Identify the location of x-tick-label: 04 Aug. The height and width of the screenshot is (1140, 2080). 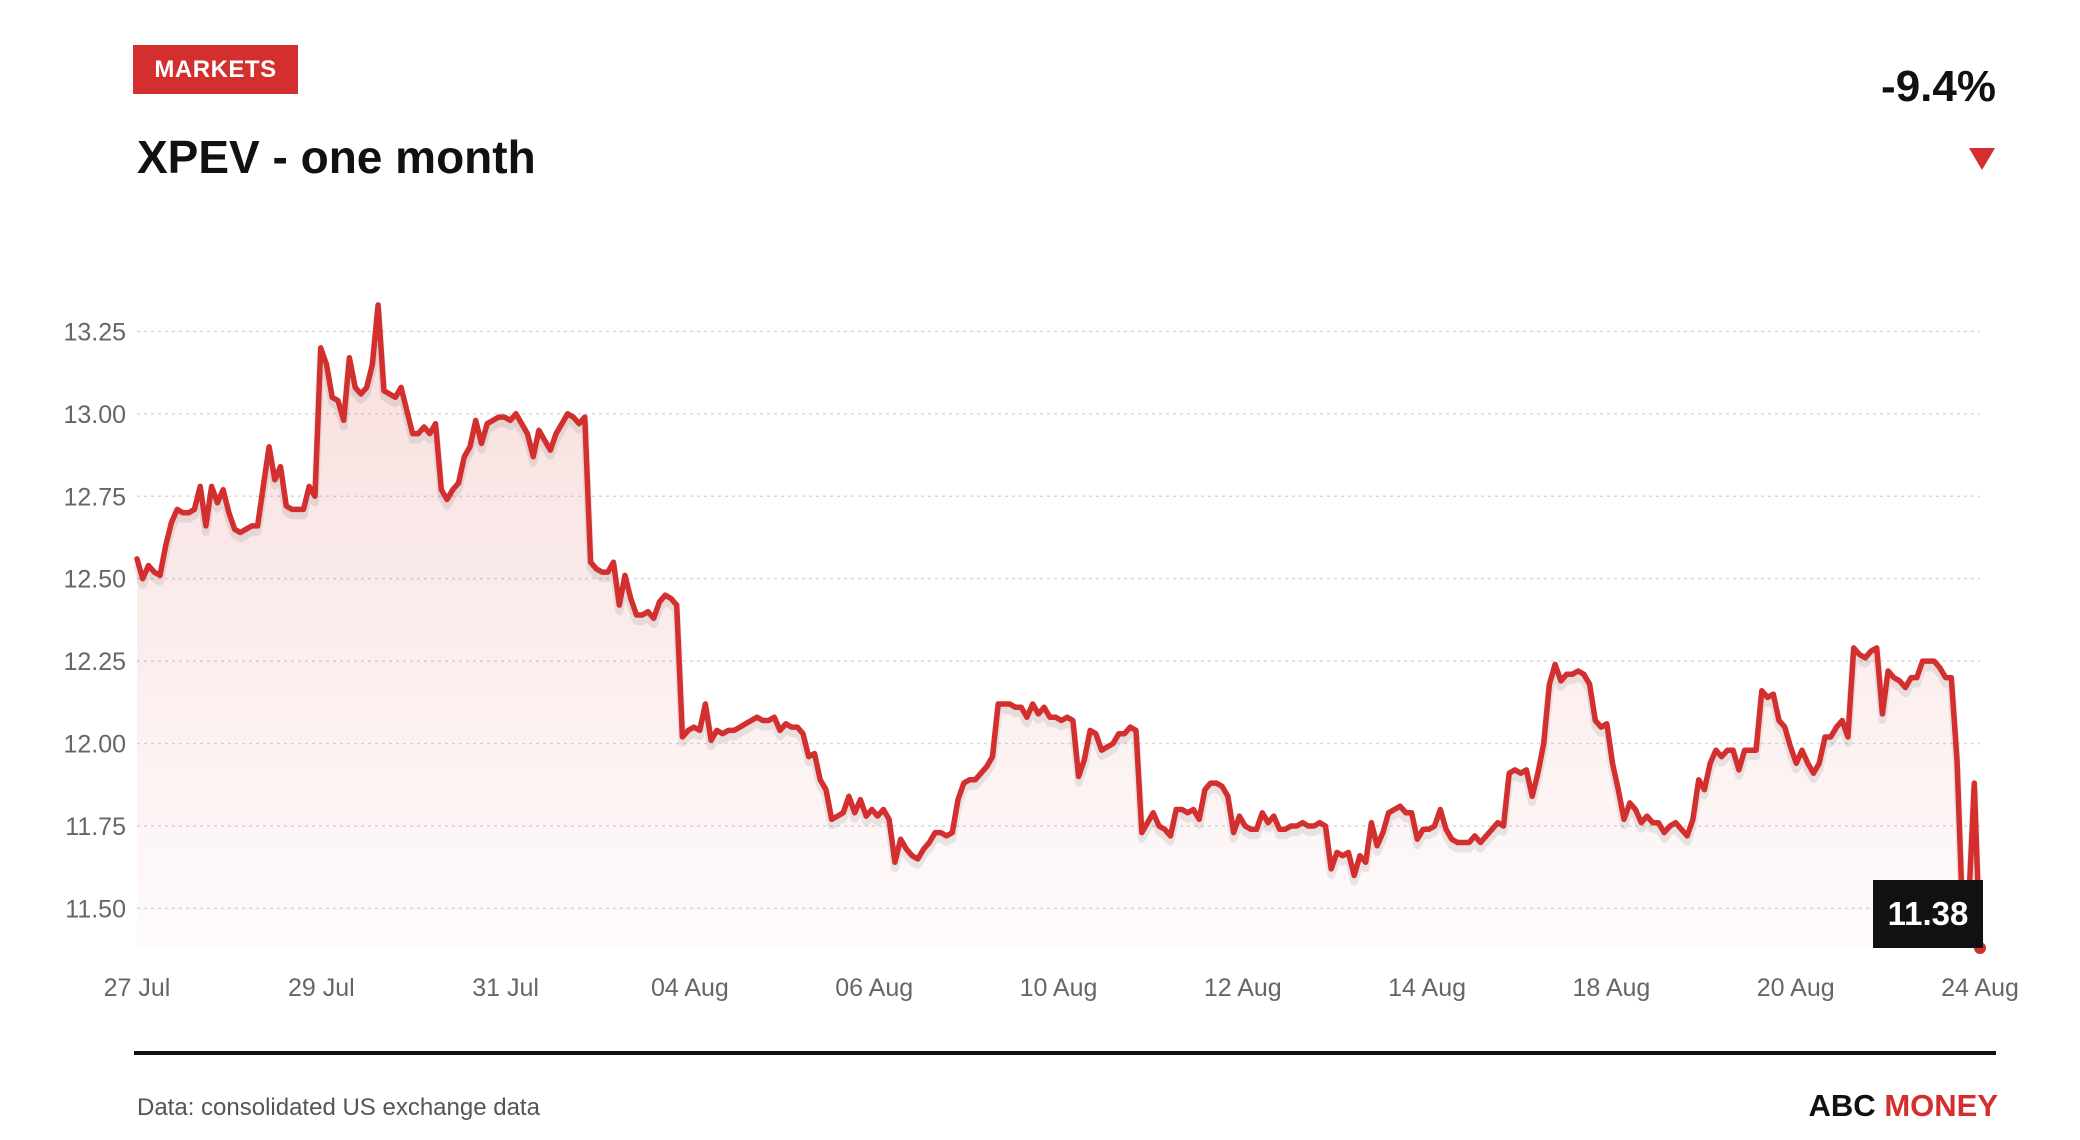
(690, 988).